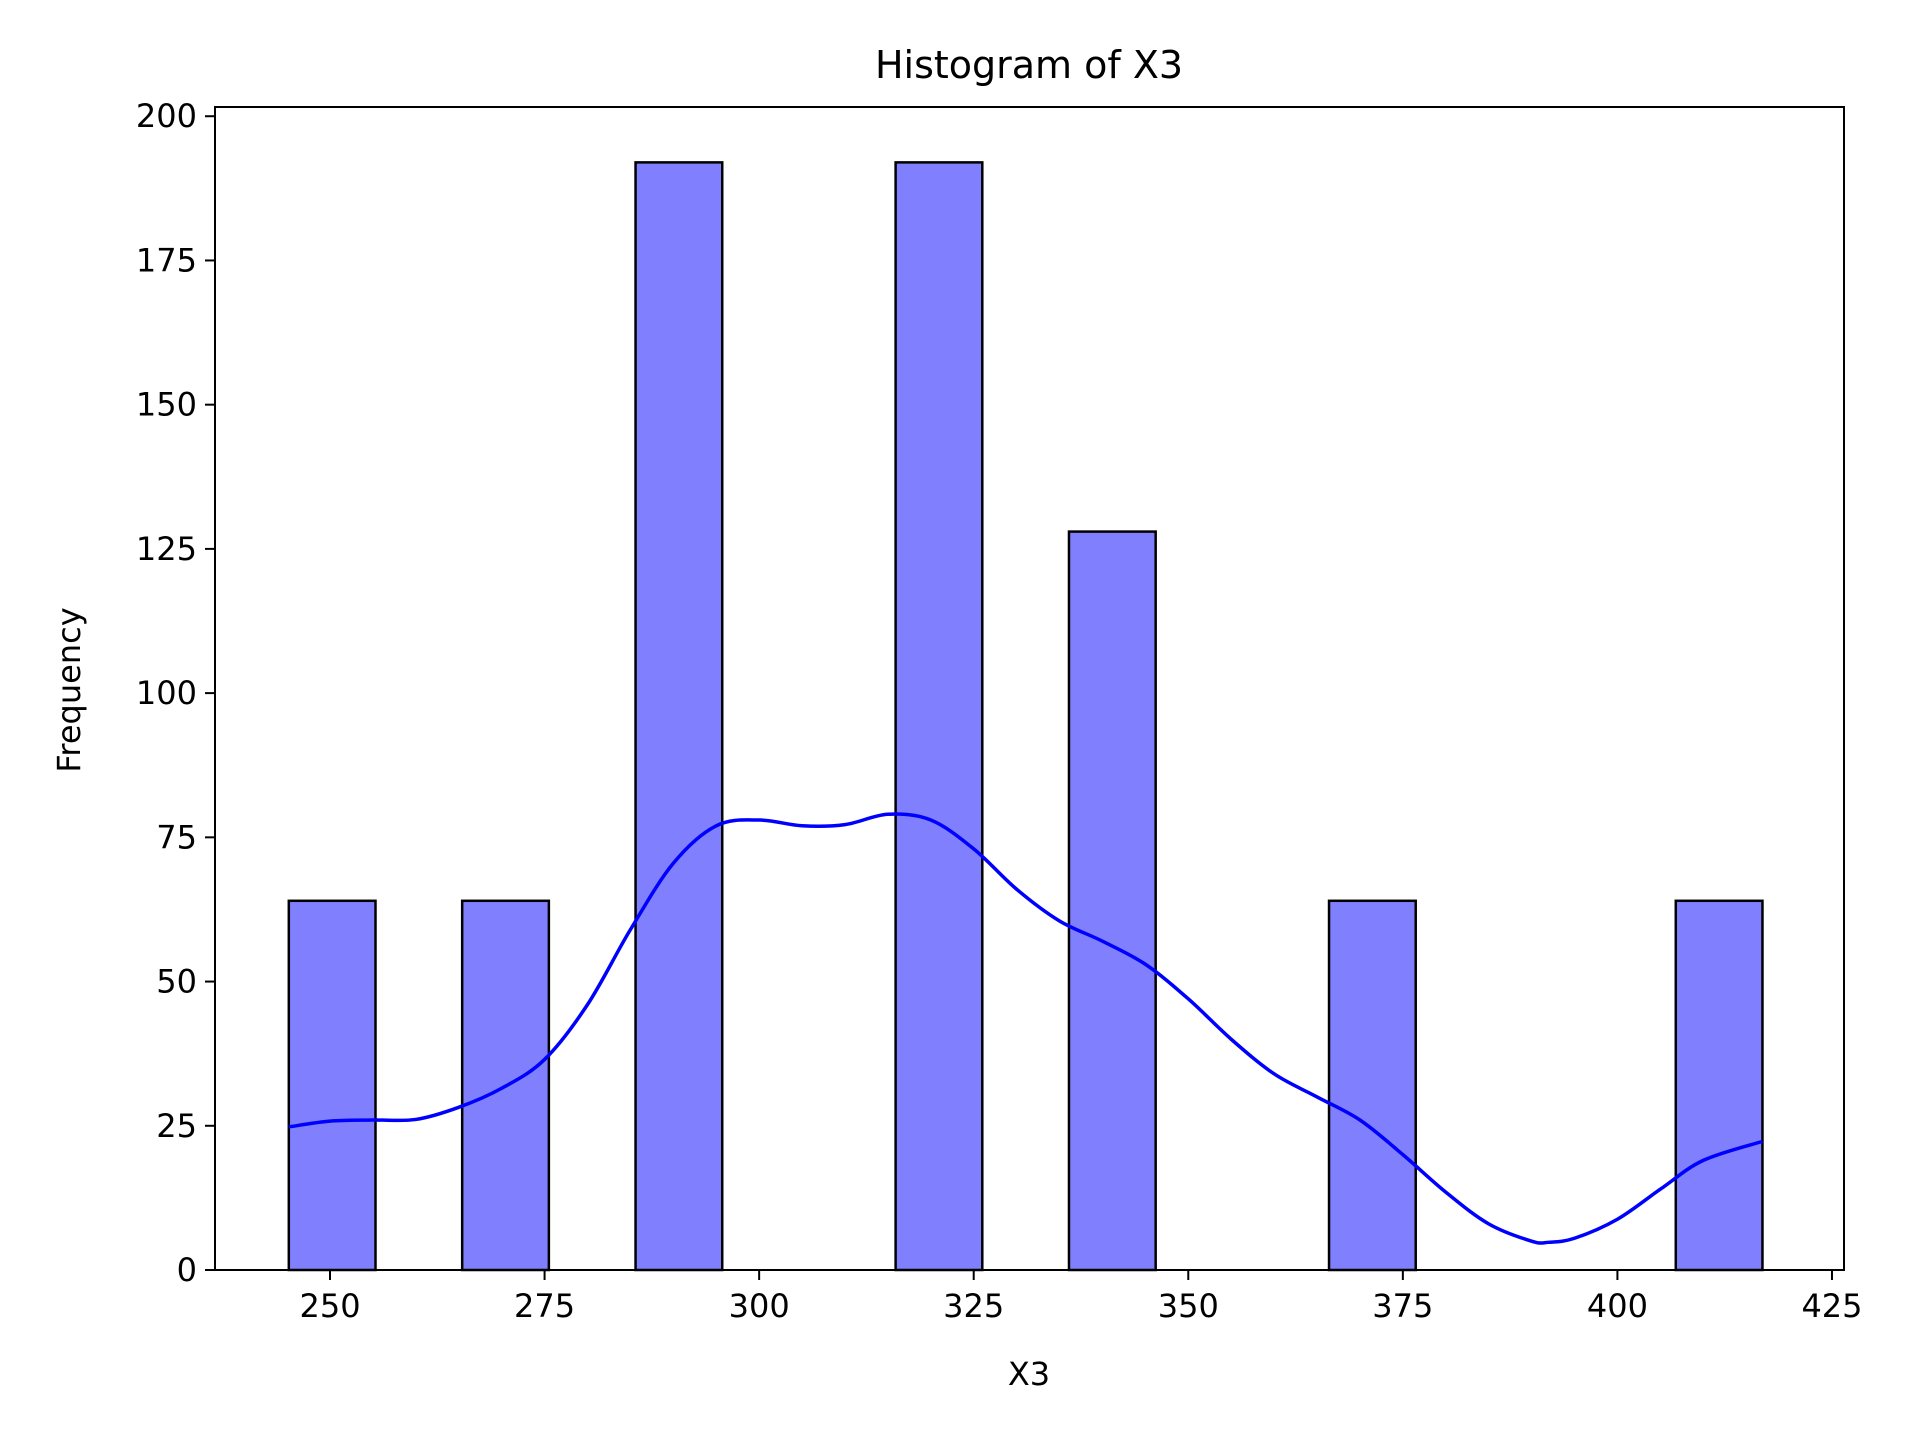 The width and height of the screenshot is (1920, 1440). Describe the element at coordinates (176, 1126) in the screenshot. I see `y-tick-label: 25` at that location.